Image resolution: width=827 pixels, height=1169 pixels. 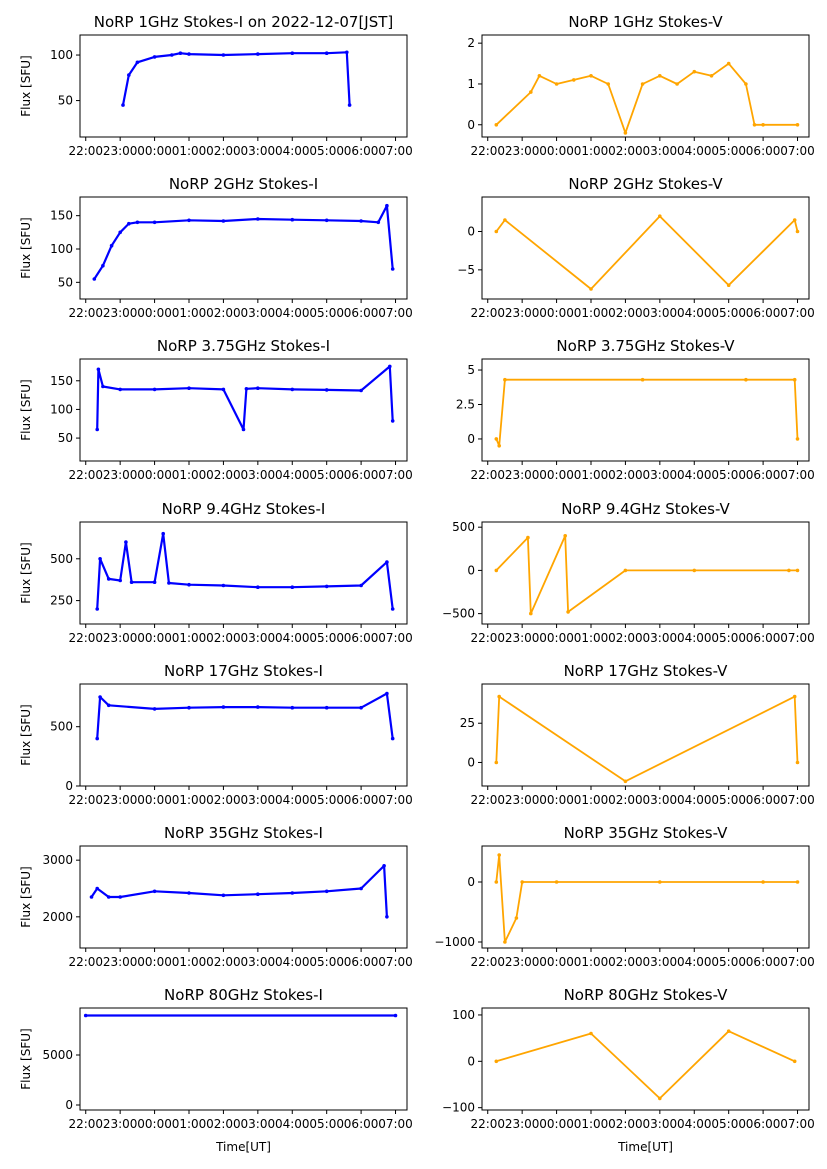 What do you see at coordinates (61, 559) in the screenshot?
I see `y-tick-label: 500` at bounding box center [61, 559].